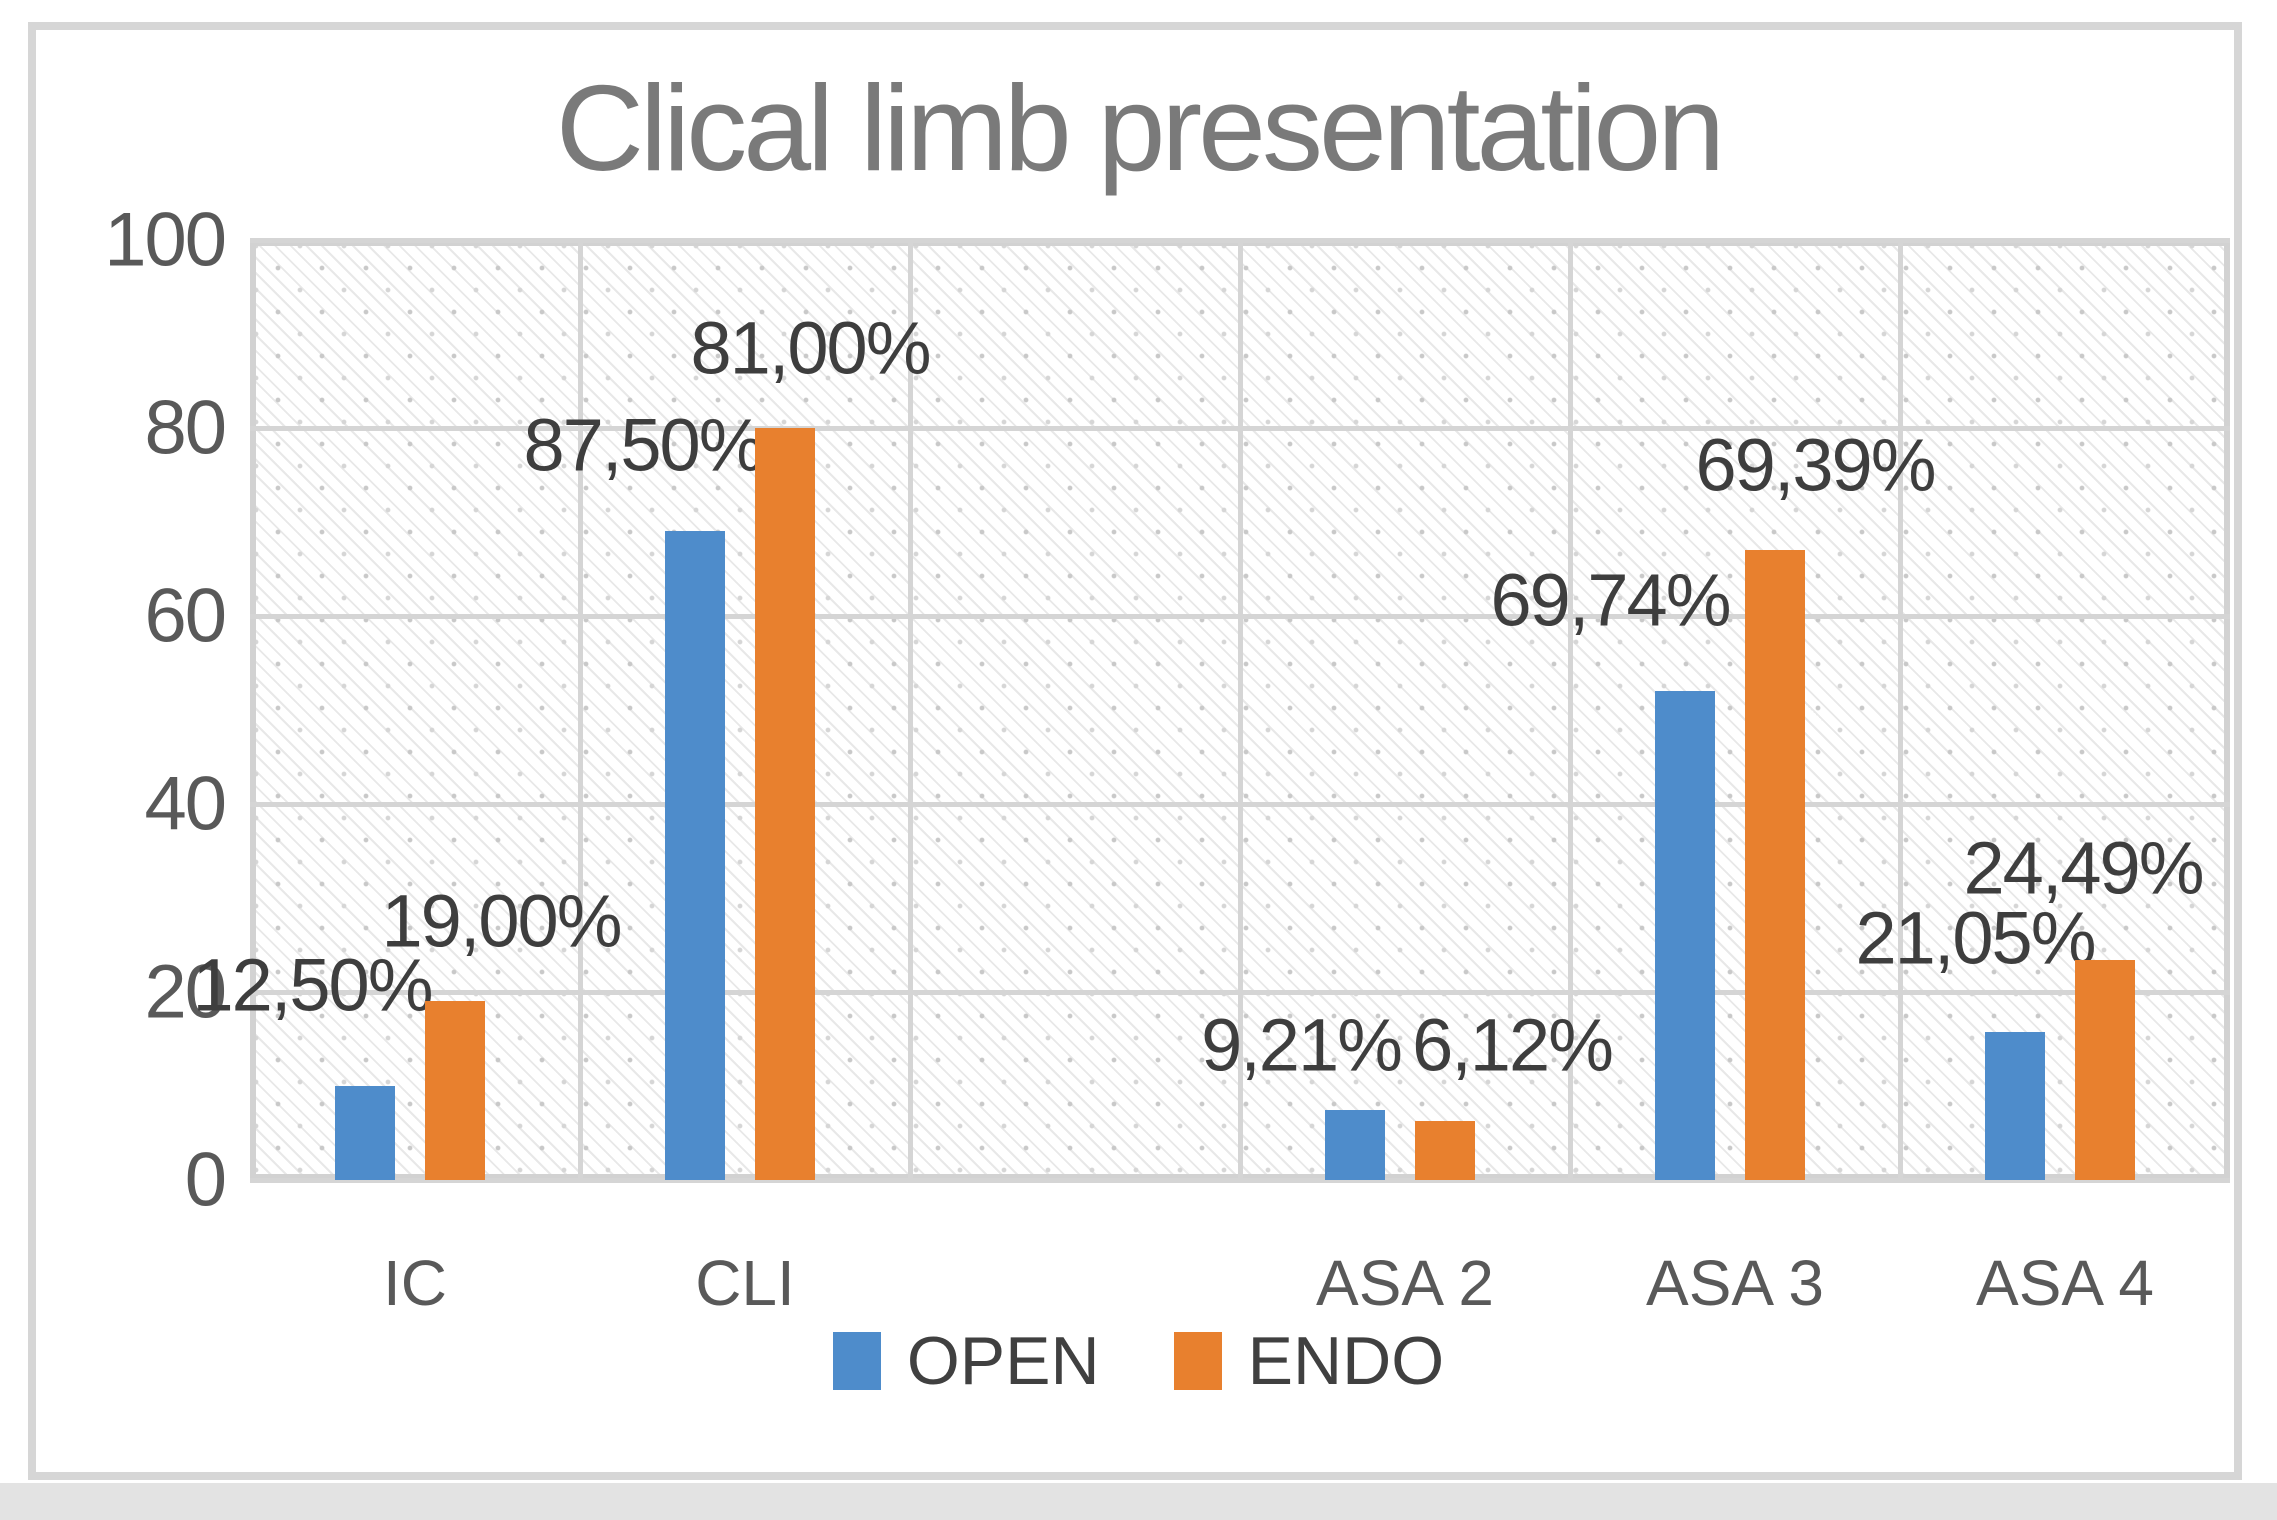 This screenshot has height=1520, width=2277. I want to click on chart-title: Clical limb presentation, so click(1140, 128).